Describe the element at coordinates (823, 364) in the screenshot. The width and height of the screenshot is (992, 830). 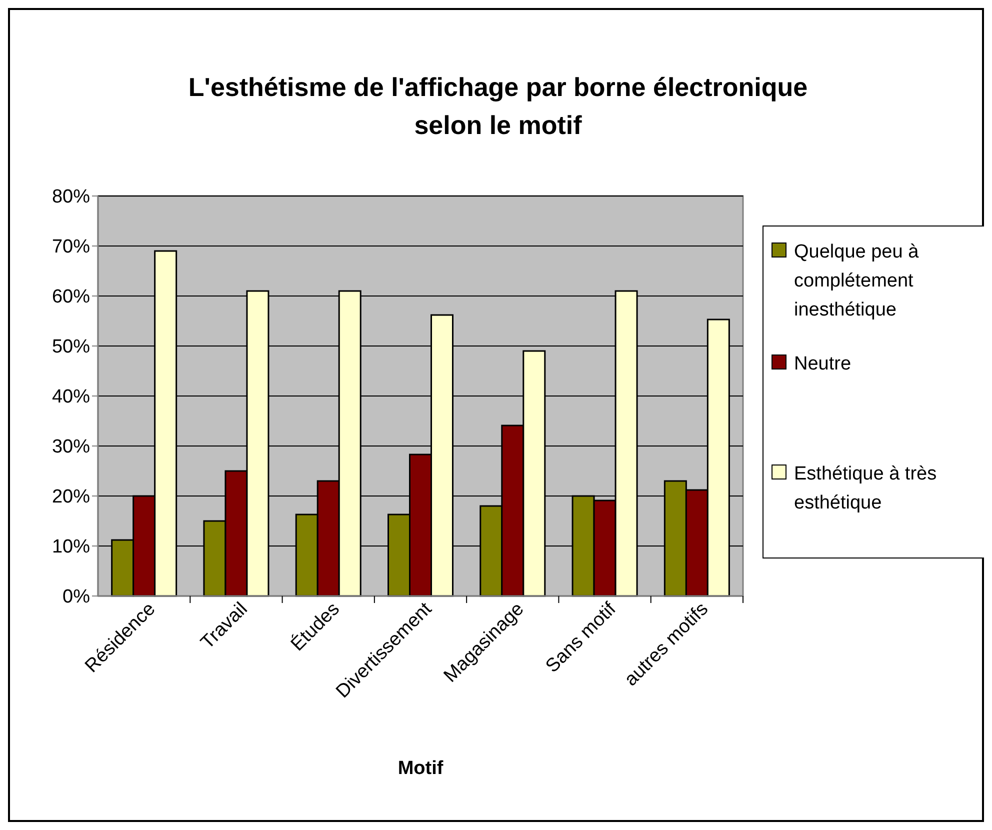
I see `legend-label: Neutre` at that location.